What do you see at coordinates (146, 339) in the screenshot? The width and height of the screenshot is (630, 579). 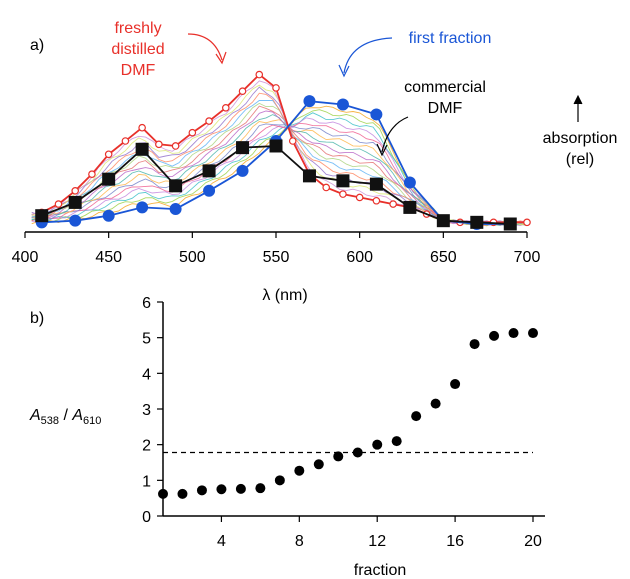 I see `b-y-tick-label: 5` at bounding box center [146, 339].